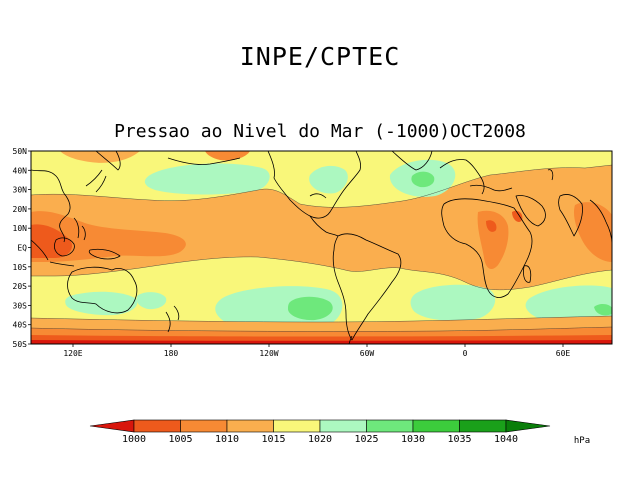  I want to click on pressure-band-1030-indian-ocean-core, so click(603, 310).